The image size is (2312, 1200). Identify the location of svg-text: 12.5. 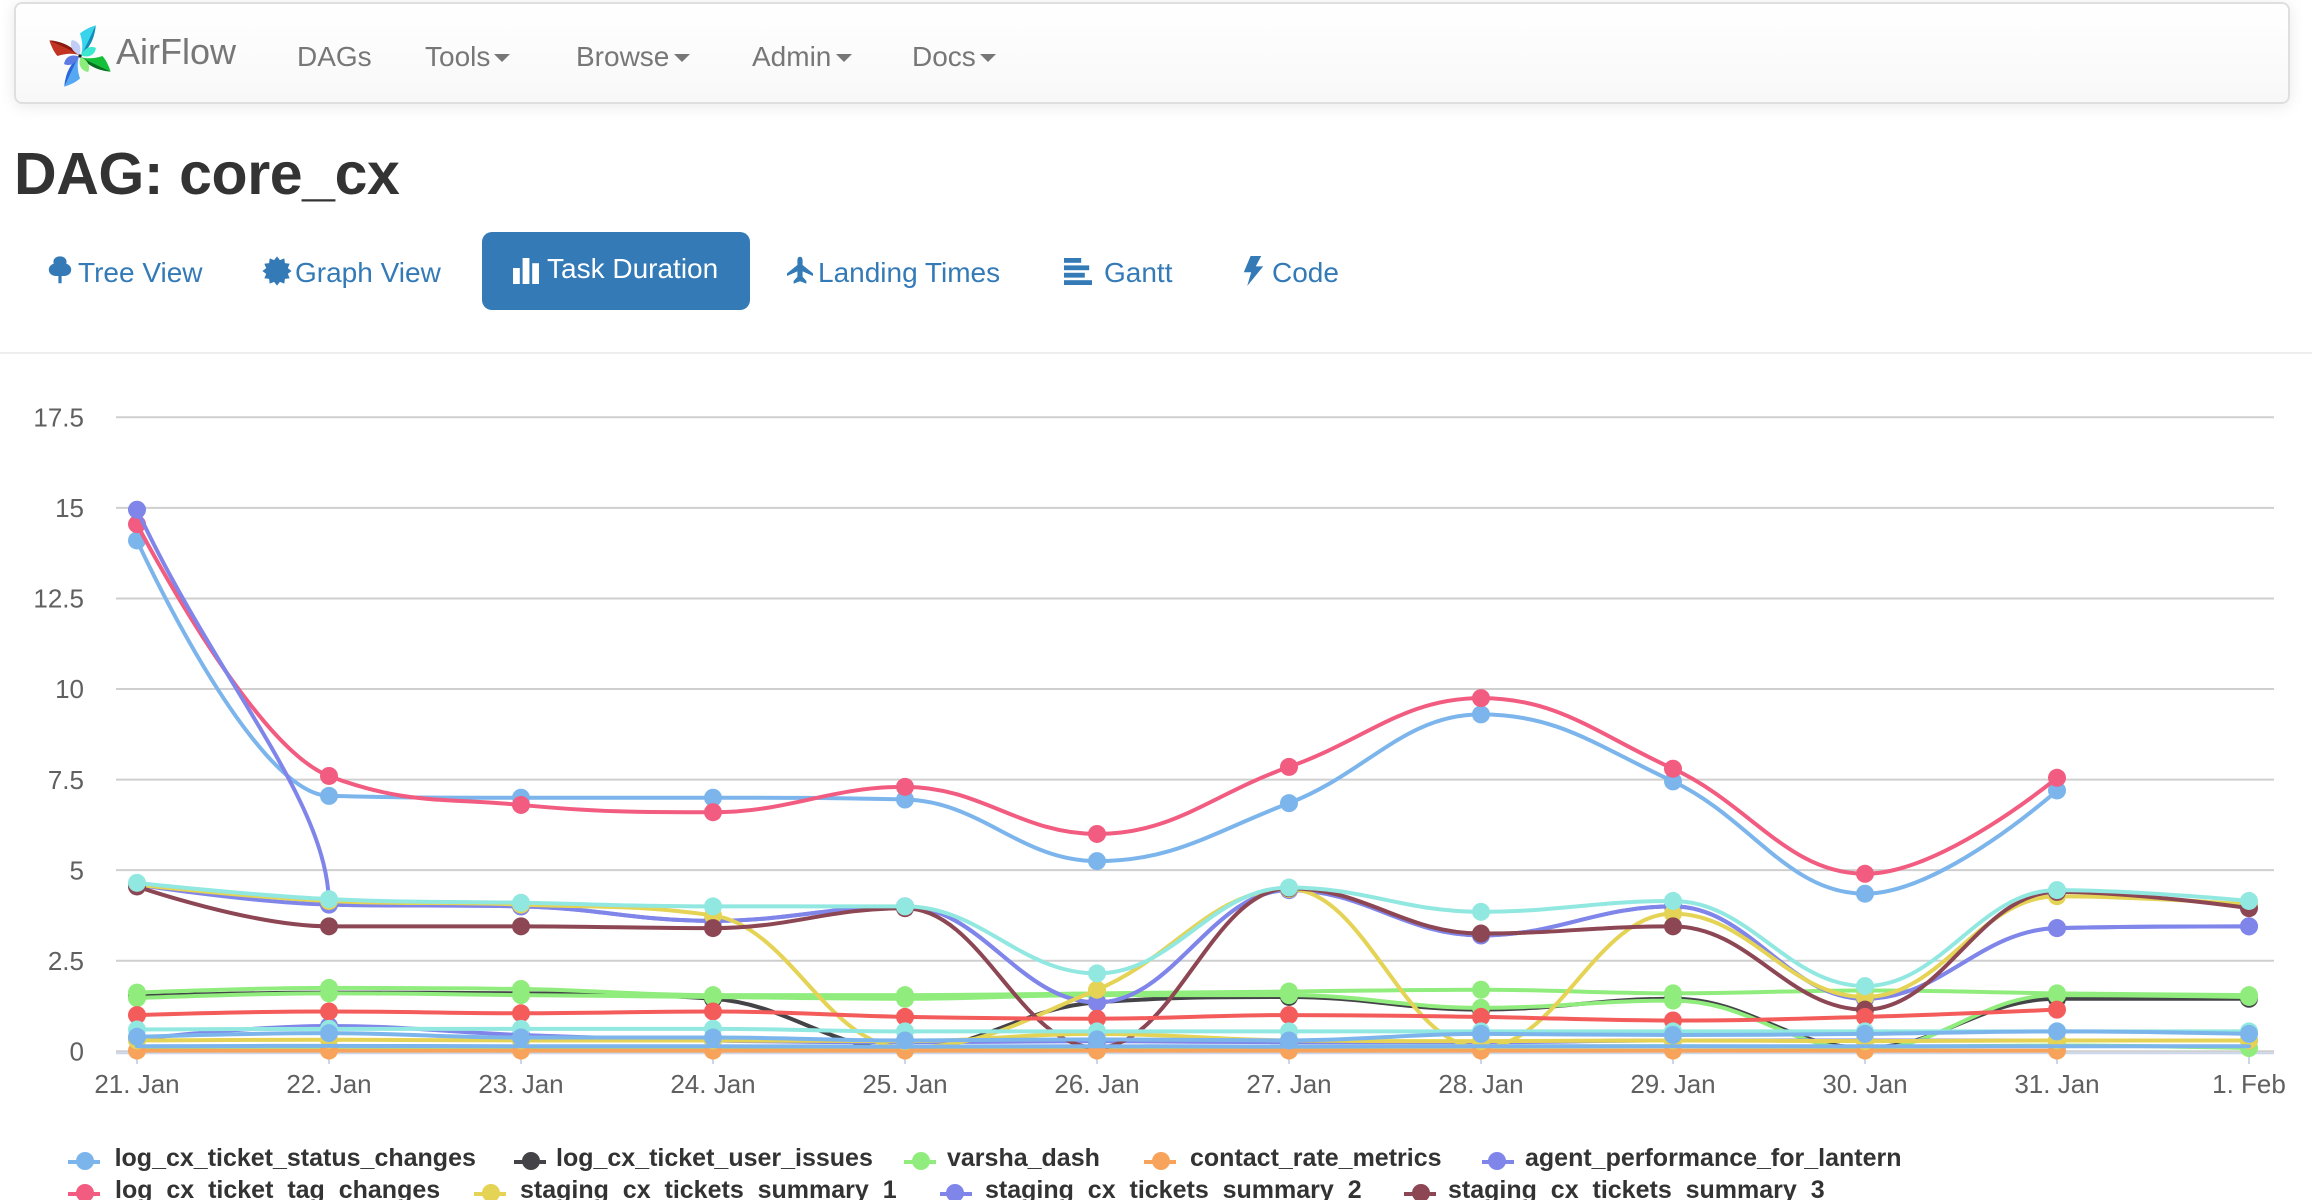
(58, 599).